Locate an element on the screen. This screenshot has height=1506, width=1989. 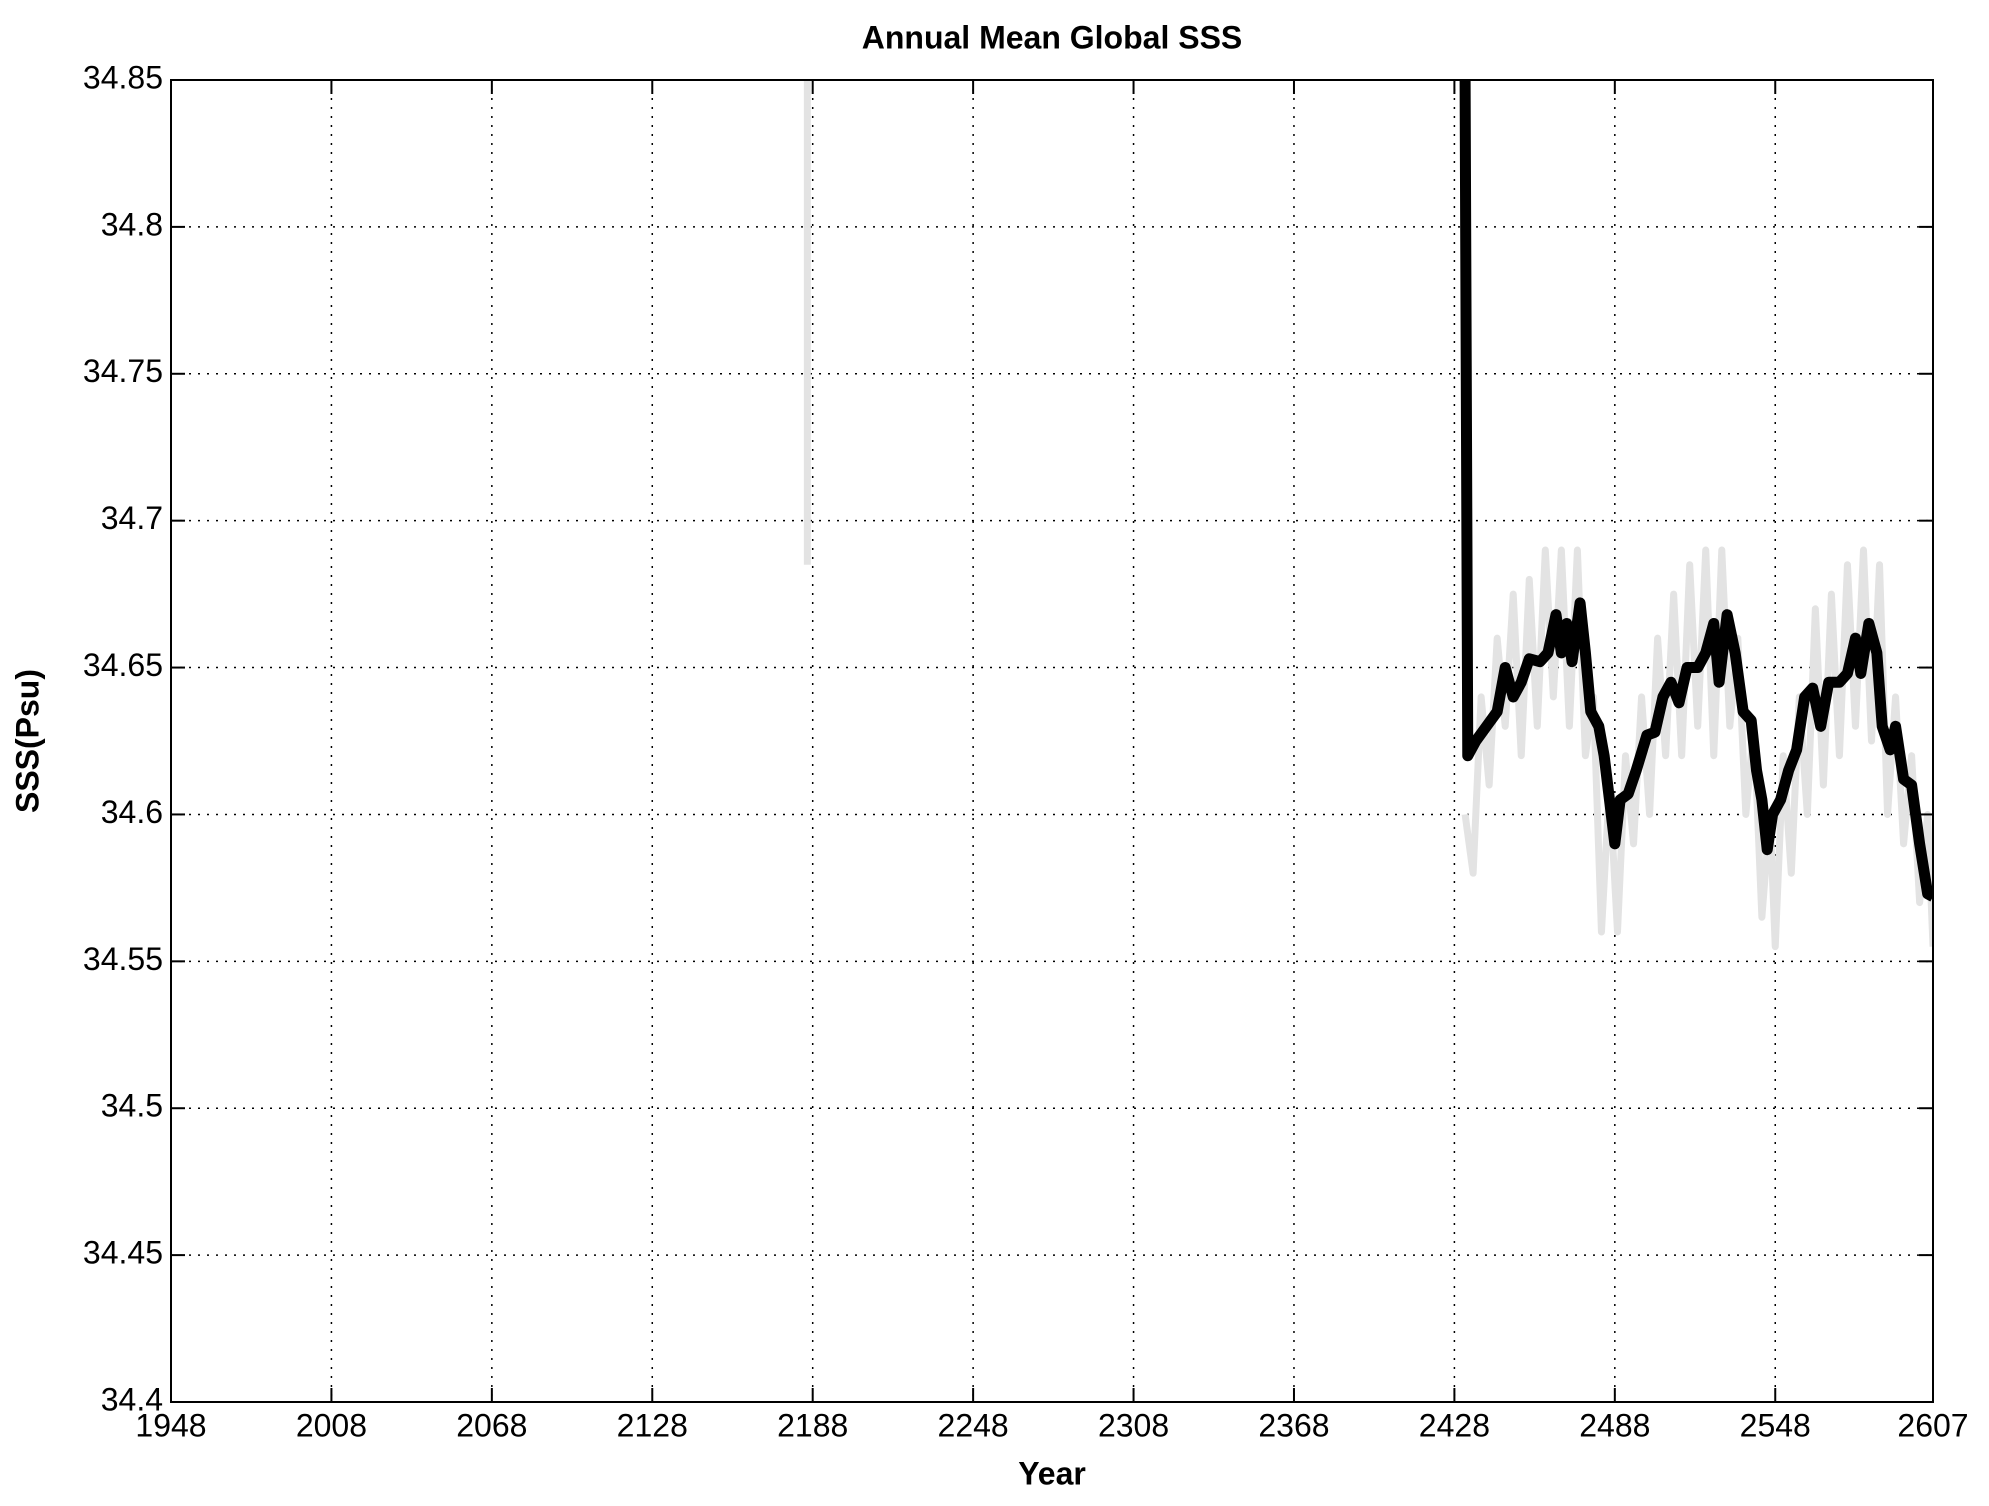
y-tick-label: 34.8 is located at coordinates (132, 224).